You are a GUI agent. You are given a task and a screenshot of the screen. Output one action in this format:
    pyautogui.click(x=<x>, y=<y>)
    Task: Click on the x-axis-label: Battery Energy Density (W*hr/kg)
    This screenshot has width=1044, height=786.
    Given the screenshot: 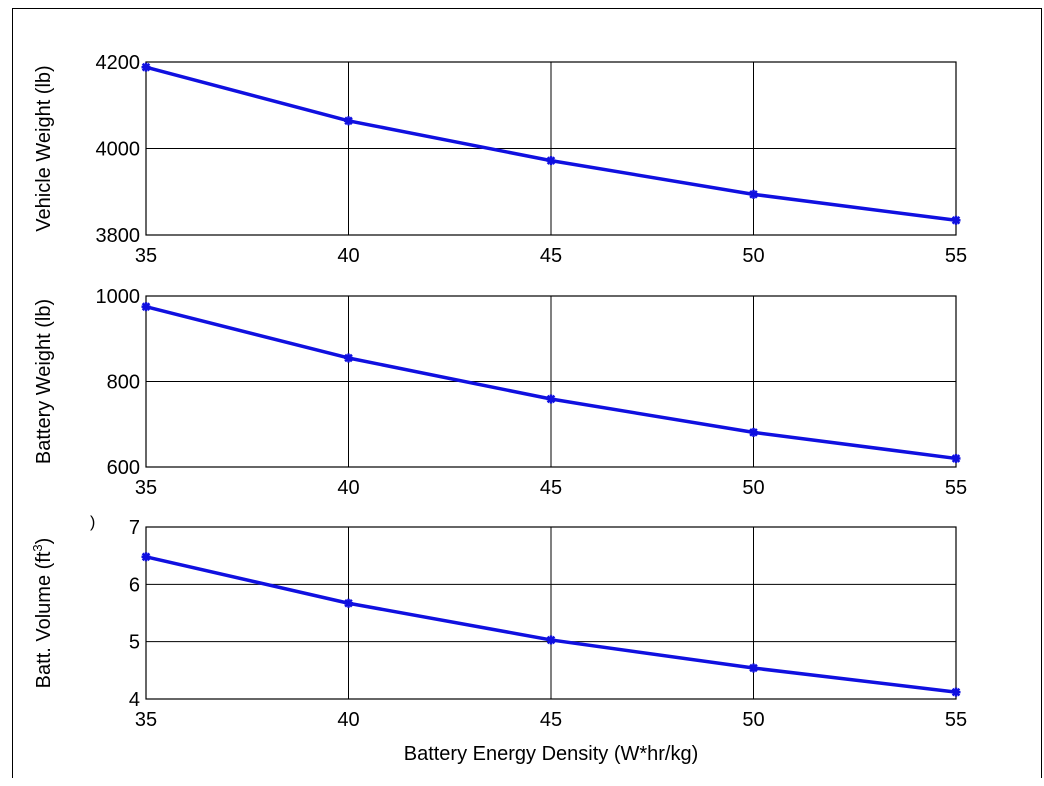 What is the action you would take?
    pyautogui.click(x=551, y=754)
    